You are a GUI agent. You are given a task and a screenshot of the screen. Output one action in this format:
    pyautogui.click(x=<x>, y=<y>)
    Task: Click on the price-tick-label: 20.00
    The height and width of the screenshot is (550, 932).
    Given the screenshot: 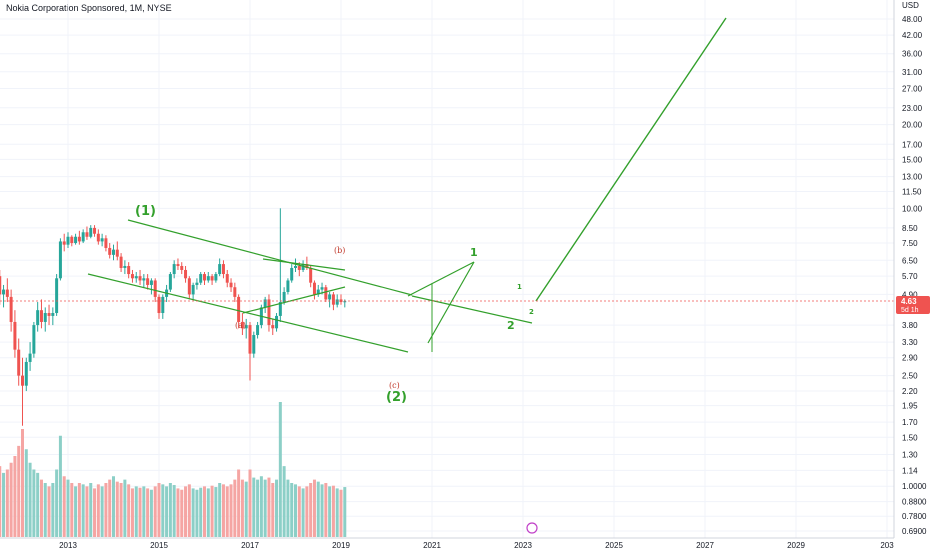 What is the action you would take?
    pyautogui.click(x=912, y=125)
    